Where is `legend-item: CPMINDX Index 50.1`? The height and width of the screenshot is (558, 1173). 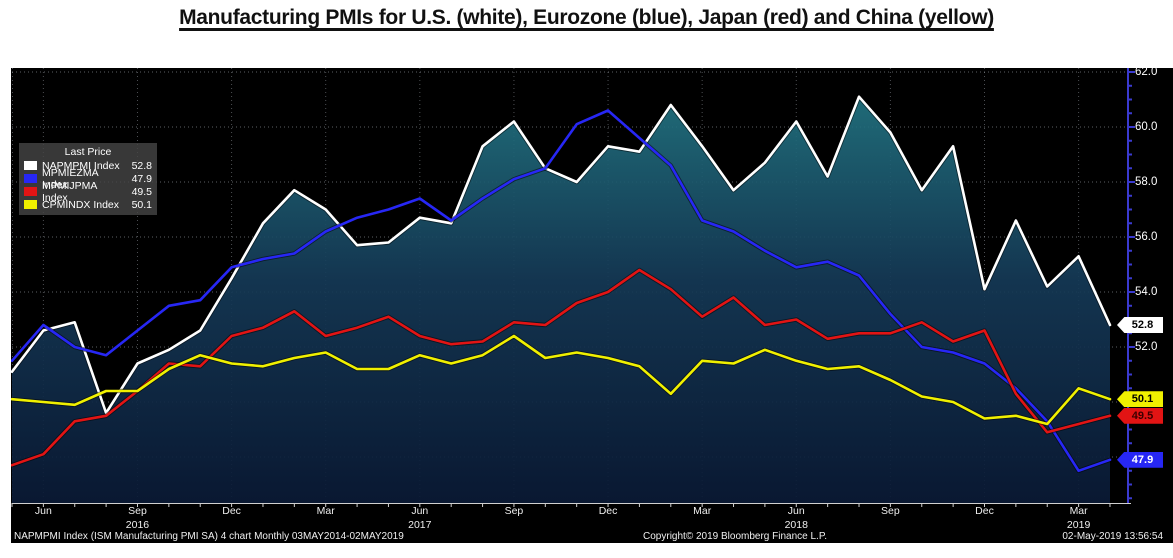
legend-item: CPMINDX Index 50.1 is located at coordinates (88, 204).